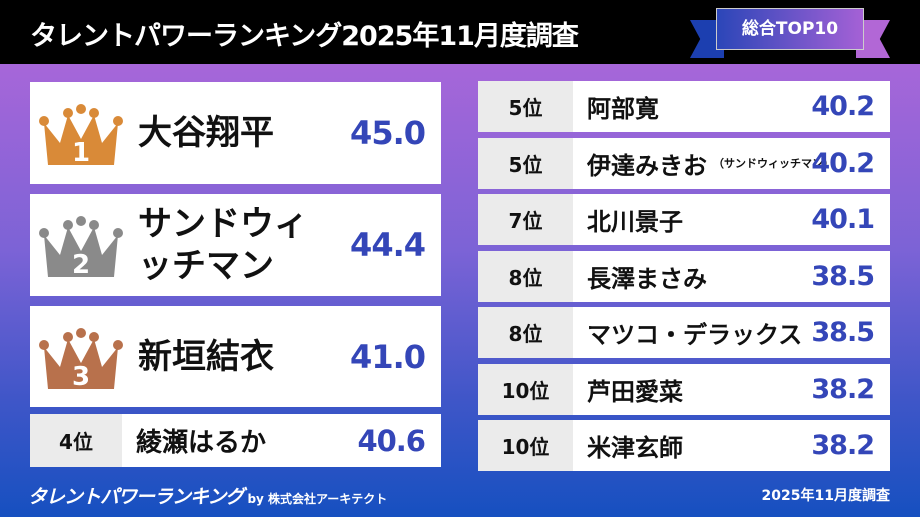 The width and height of the screenshot is (920, 517). What do you see at coordinates (81, 375) in the screenshot?
I see `svg-text: 3` at bounding box center [81, 375].